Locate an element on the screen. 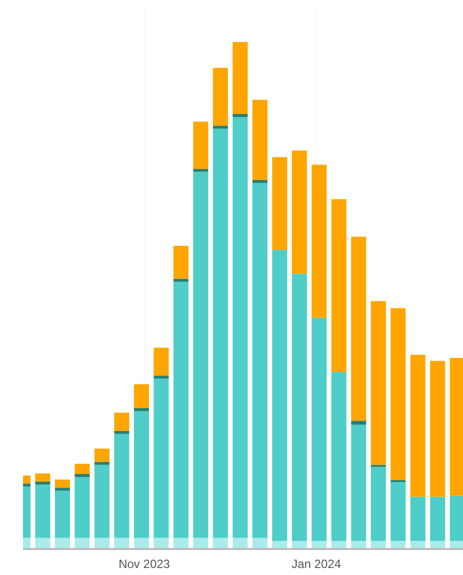 The height and width of the screenshot is (575, 463). x-tick-label: Jan 2024 is located at coordinates (317, 564).